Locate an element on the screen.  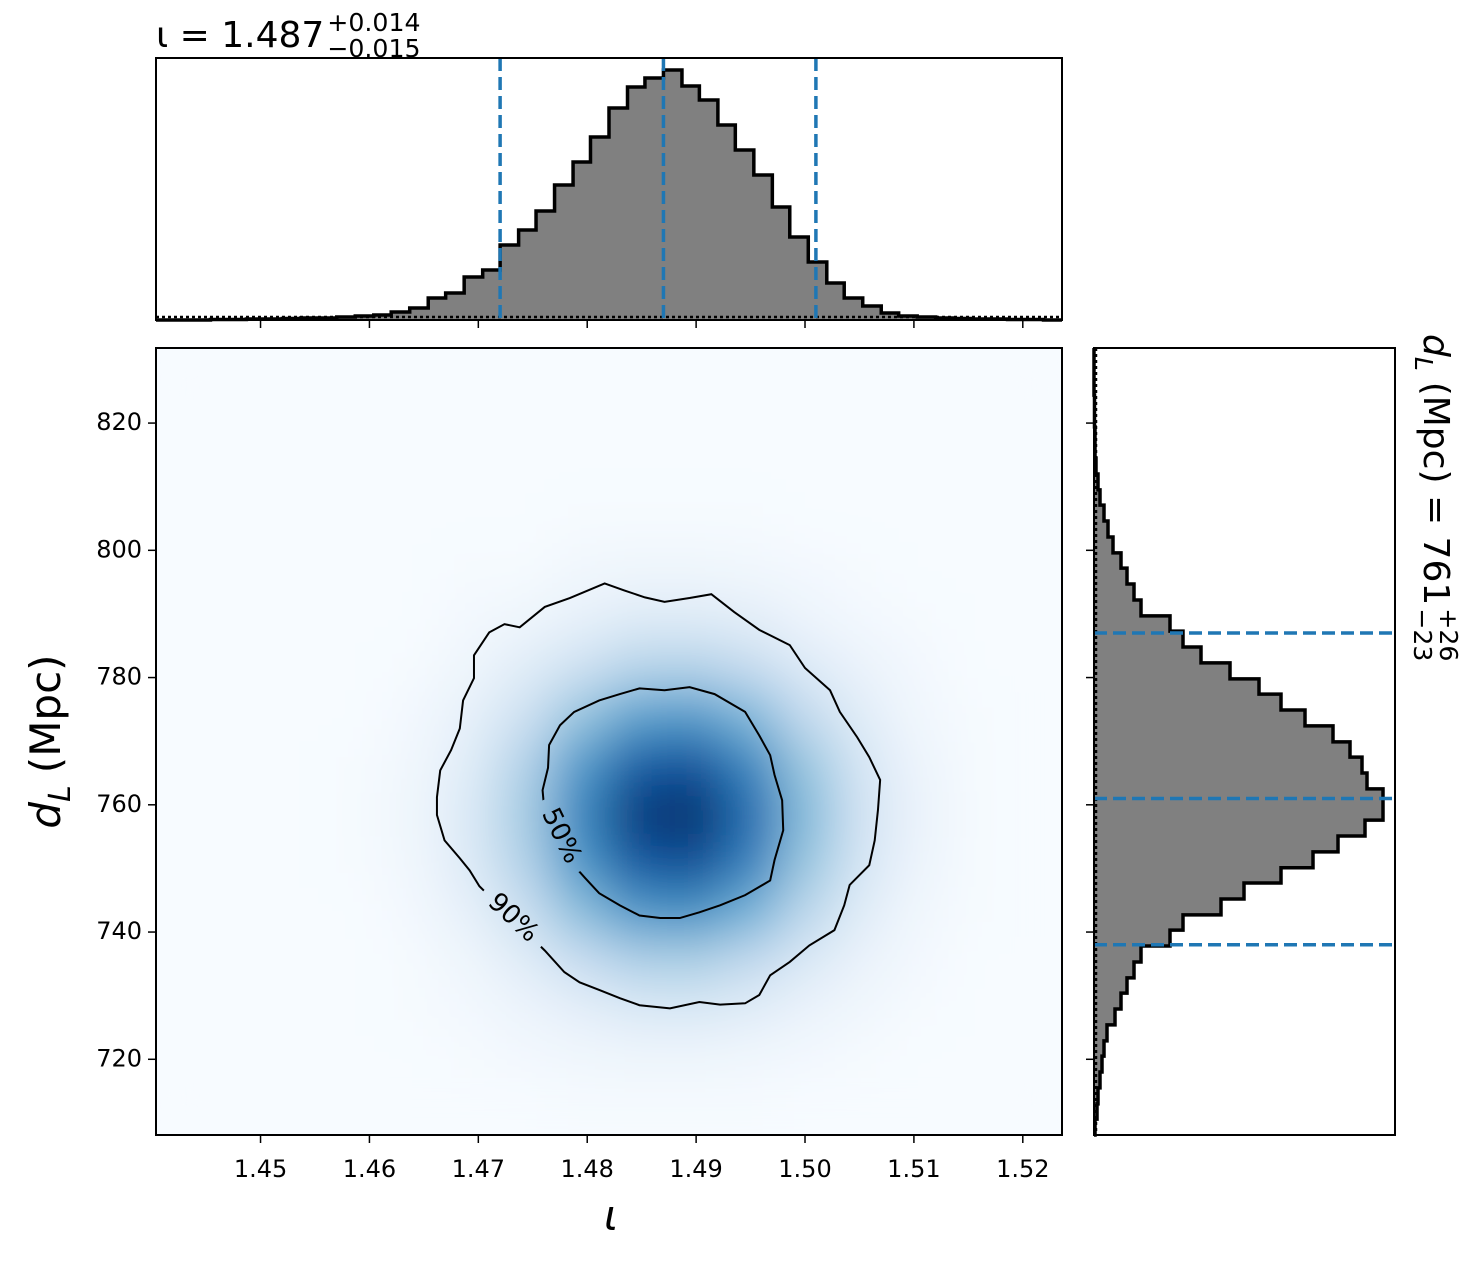
y-tick-label: 760 is located at coordinates (119, 804).